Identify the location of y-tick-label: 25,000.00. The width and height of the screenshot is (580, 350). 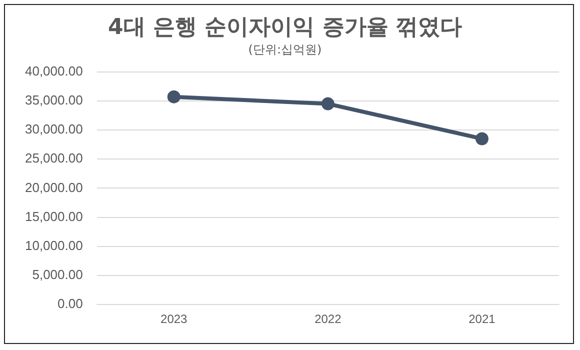
(53, 158).